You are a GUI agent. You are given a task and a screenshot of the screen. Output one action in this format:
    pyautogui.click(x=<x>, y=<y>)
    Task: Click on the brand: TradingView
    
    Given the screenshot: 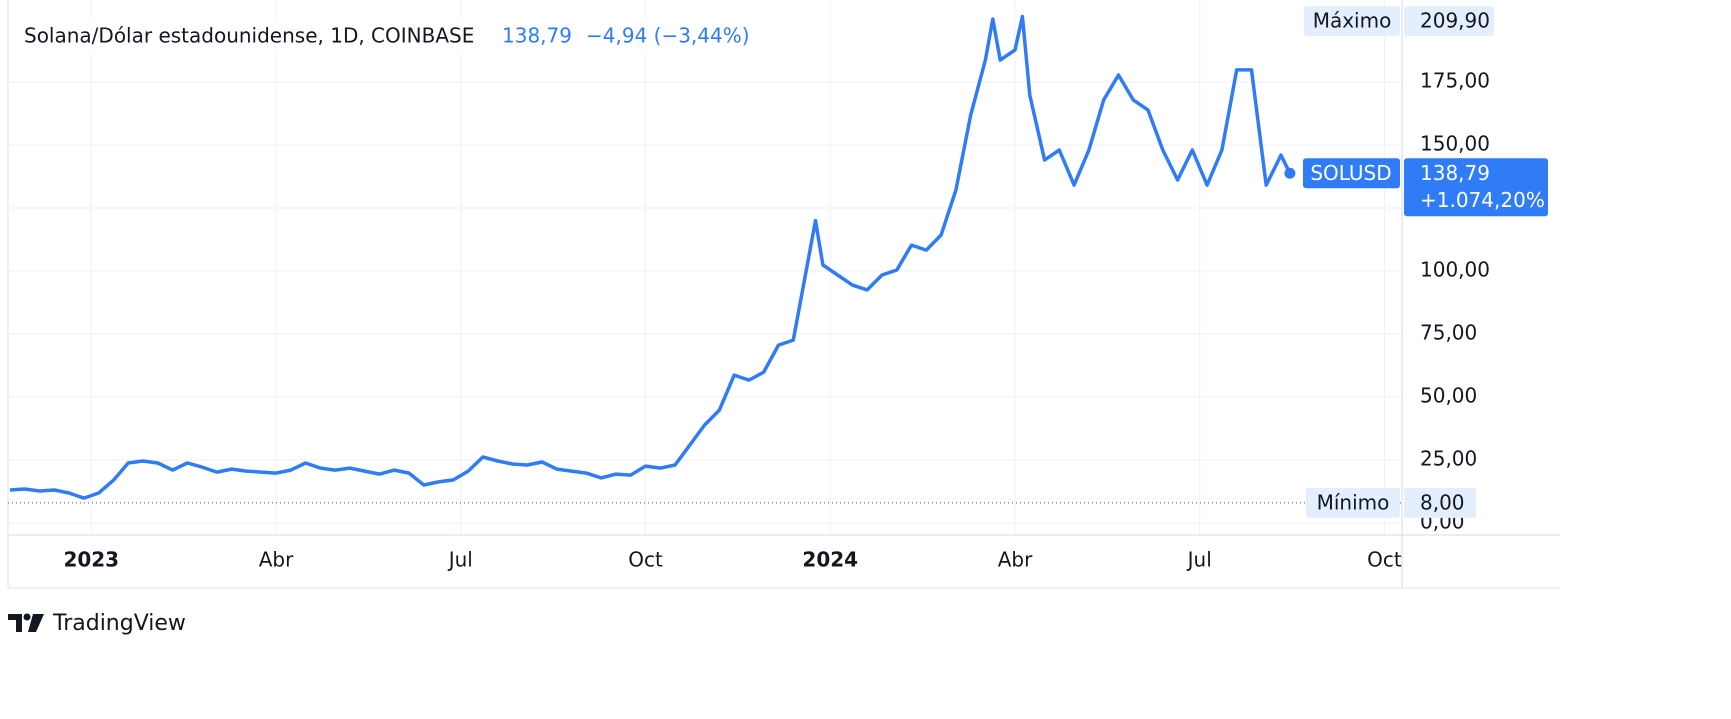 What is the action you would take?
    pyautogui.click(x=119, y=623)
    